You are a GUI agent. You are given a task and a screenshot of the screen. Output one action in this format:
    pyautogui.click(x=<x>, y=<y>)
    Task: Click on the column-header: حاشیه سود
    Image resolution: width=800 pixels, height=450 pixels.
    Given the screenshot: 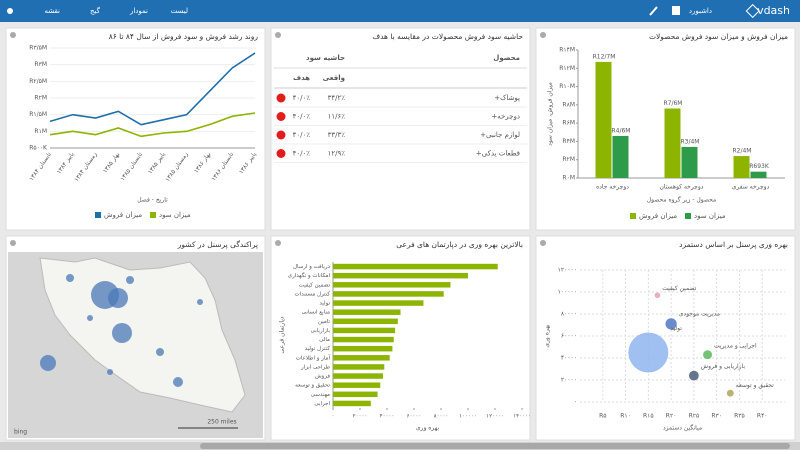 What is the action you would take?
    pyautogui.click(x=325, y=58)
    